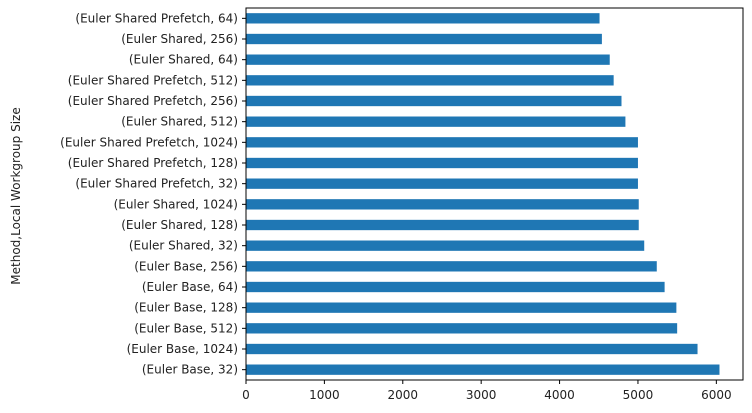  What do you see at coordinates (179, 39) in the screenshot?
I see `y-tick-label: (Euler Shared, 256)` at bounding box center [179, 39].